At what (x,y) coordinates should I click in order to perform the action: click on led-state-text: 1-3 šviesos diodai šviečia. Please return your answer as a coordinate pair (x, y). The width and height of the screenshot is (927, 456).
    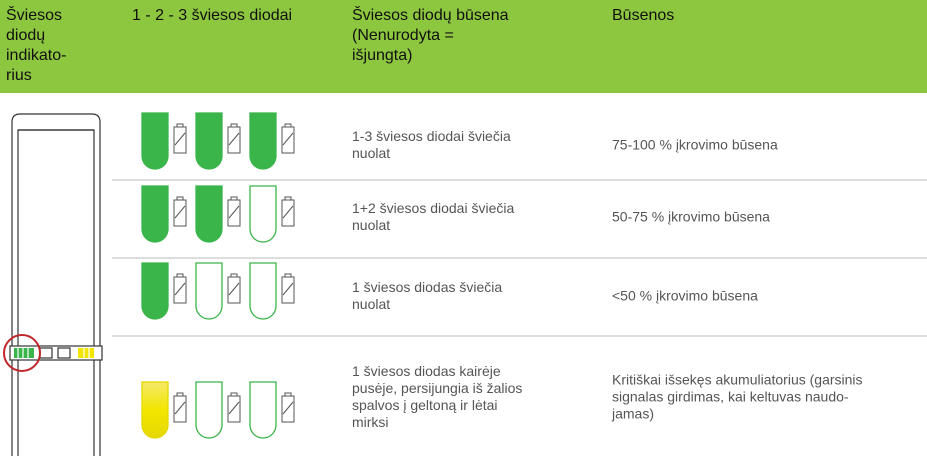
    Looking at the image, I should click on (431, 136).